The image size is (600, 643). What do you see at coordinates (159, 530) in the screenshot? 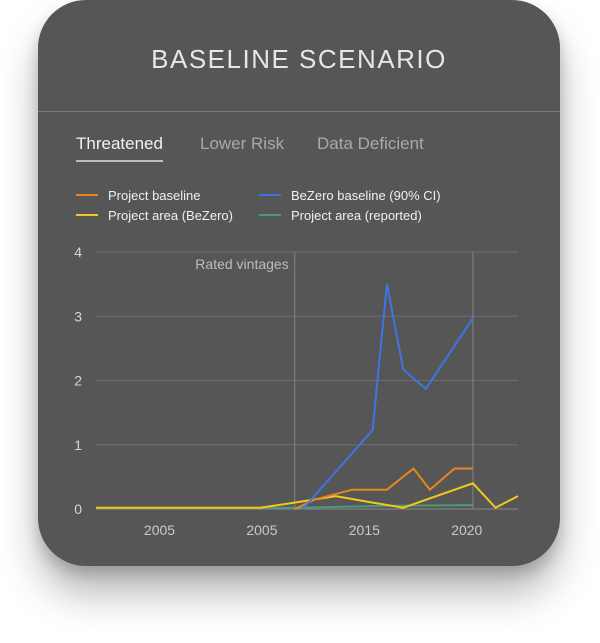
I see `x-tick-label-0: 2005` at bounding box center [159, 530].